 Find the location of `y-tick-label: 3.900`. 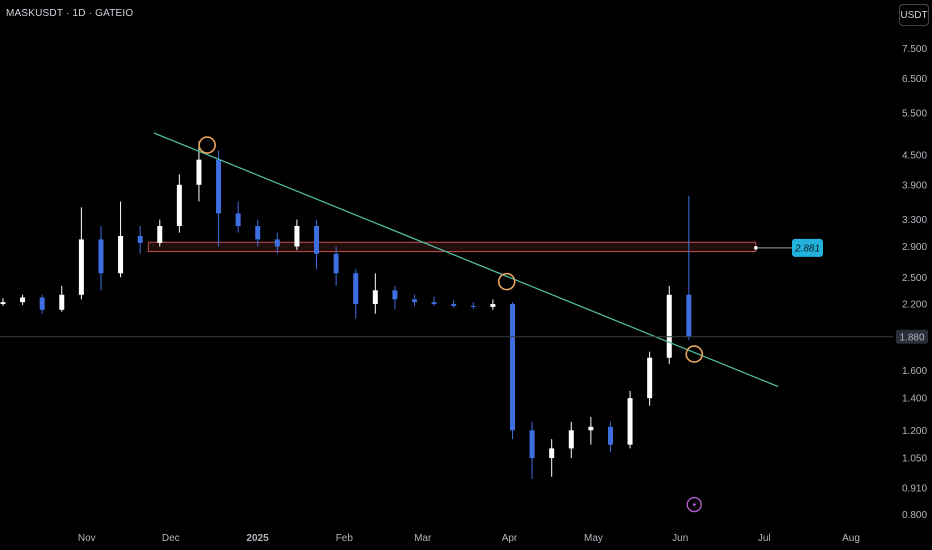

y-tick-label: 3.900 is located at coordinates (914, 185).